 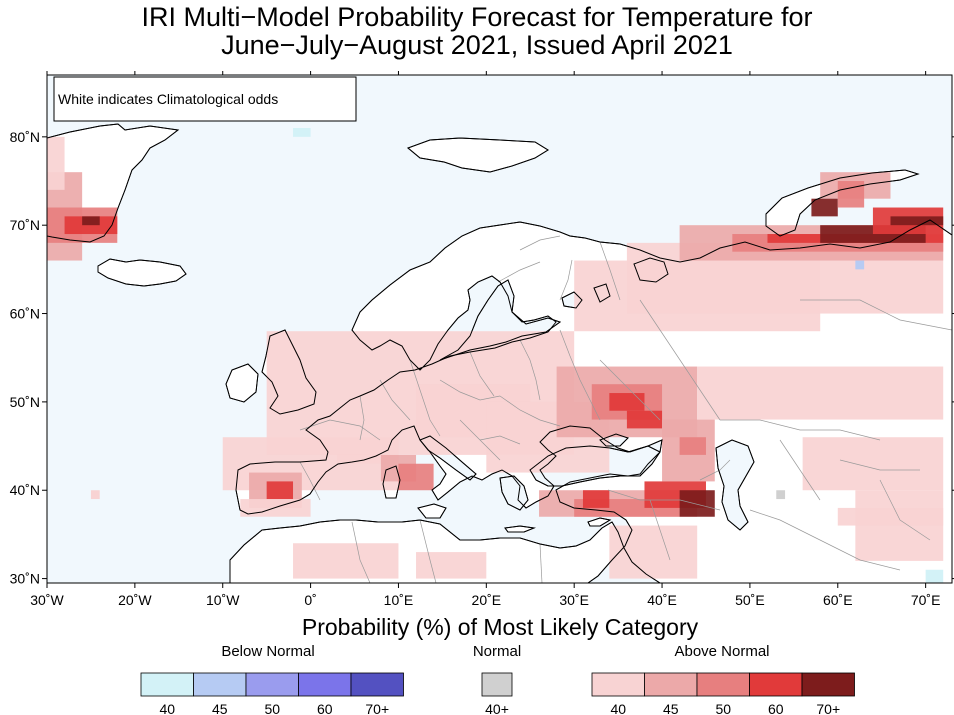 What do you see at coordinates (662, 600) in the screenshot?
I see `lon-label: 40˚E` at bounding box center [662, 600].